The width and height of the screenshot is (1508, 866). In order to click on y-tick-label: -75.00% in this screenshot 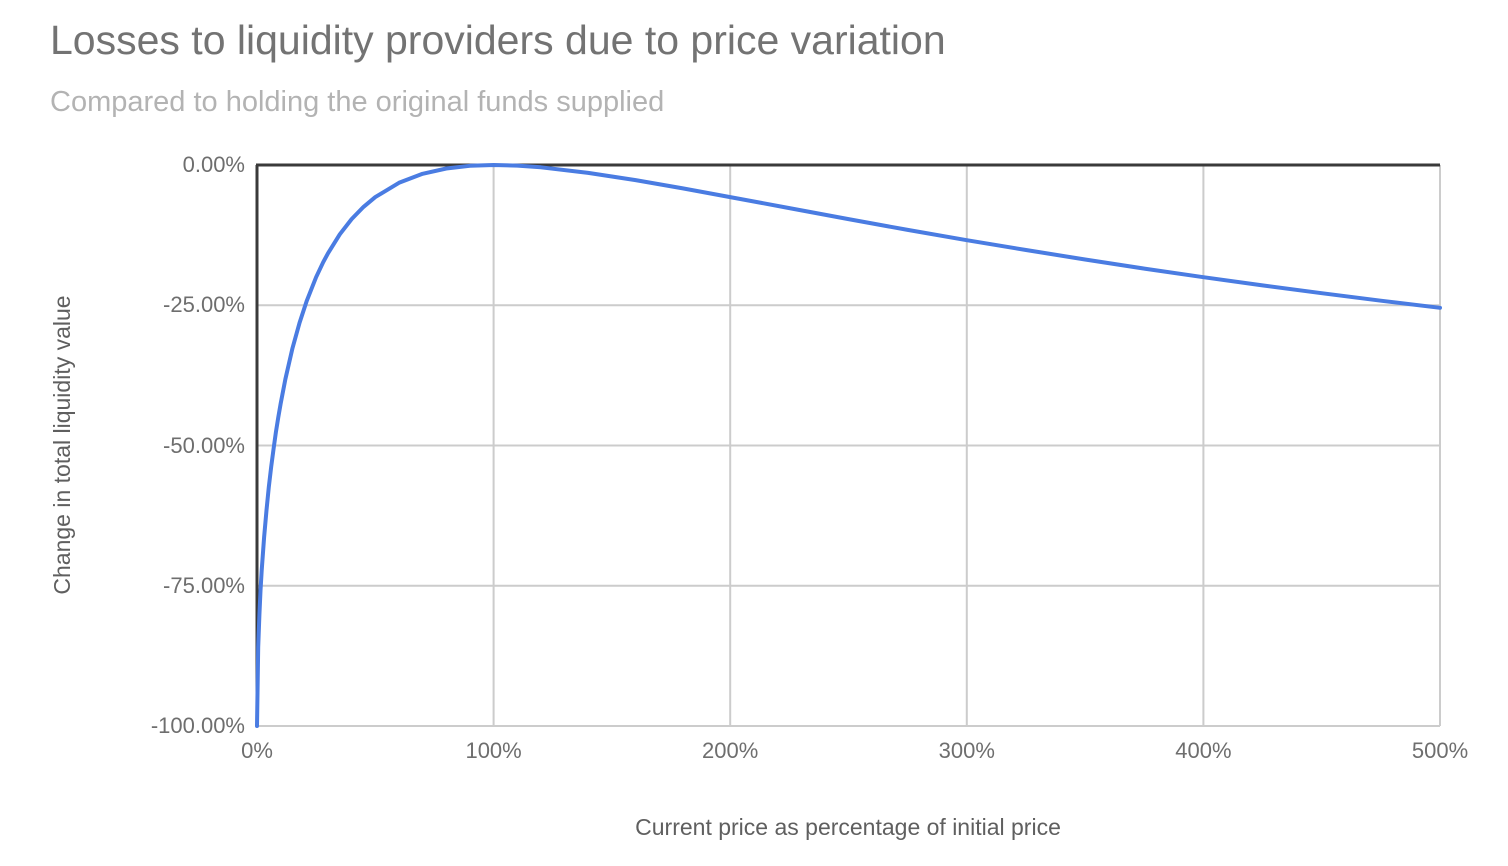, I will do `click(204, 585)`.